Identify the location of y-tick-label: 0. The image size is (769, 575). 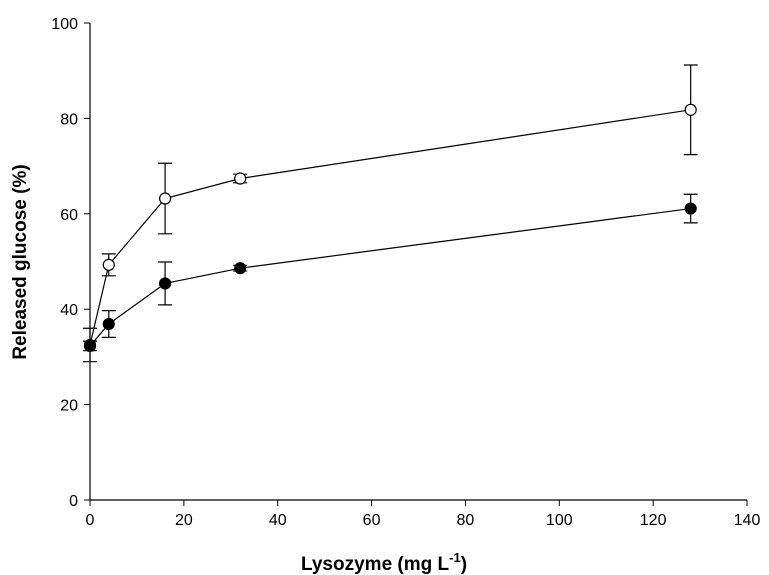
(73, 501).